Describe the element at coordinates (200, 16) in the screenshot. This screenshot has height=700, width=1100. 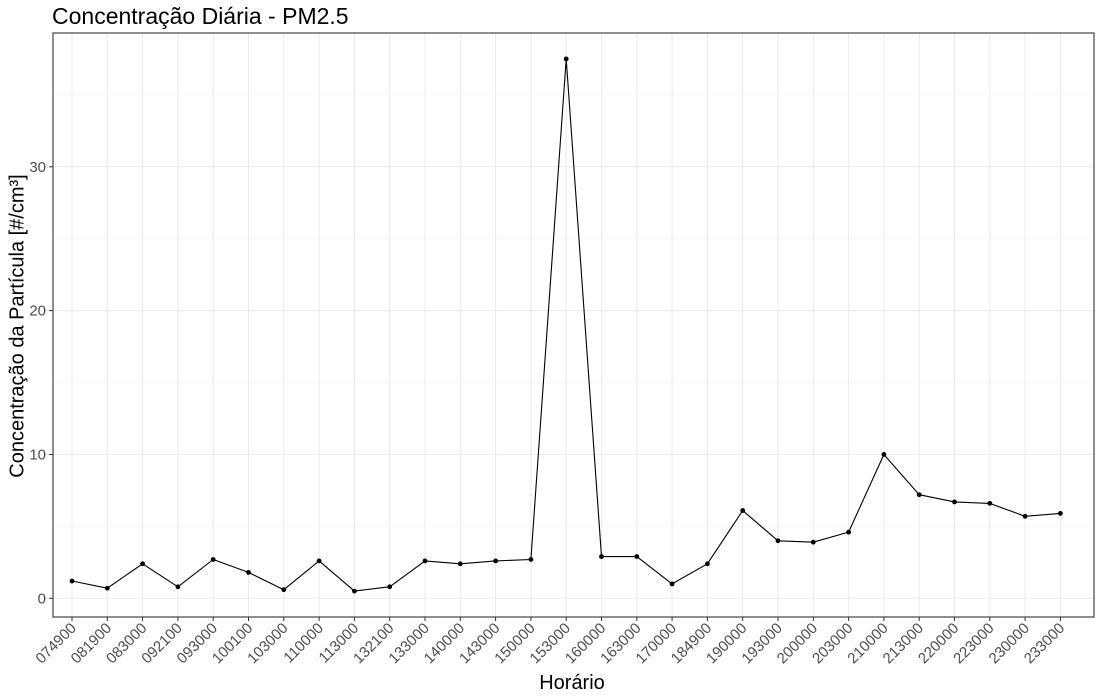
I see `chart-title: Concentração Diária - PM2.5` at that location.